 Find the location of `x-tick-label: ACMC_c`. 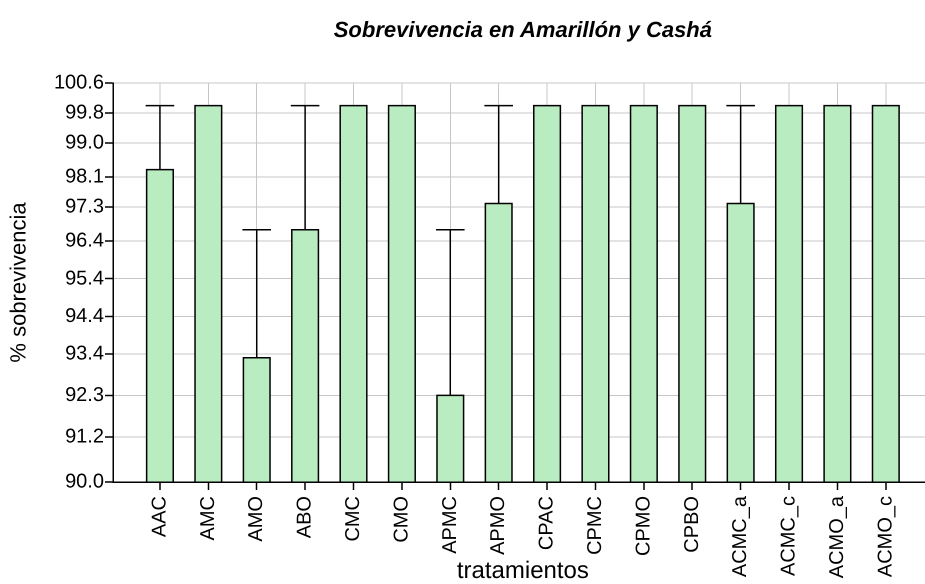

x-tick-label: ACMC_c is located at coordinates (789, 536).